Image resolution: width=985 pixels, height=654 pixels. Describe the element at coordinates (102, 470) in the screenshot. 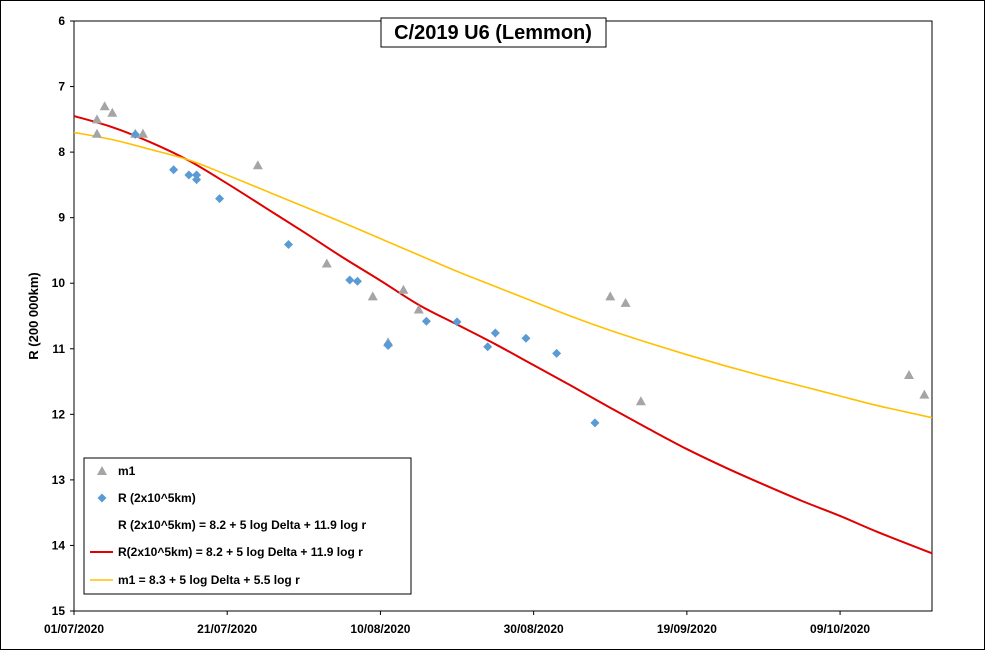

I see `legend-marker-m1` at that location.